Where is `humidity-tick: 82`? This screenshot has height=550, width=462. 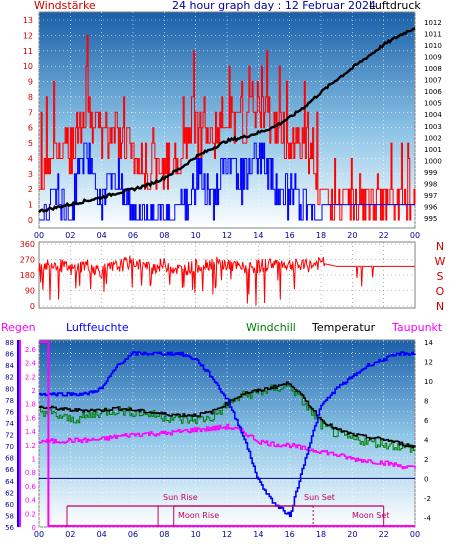
humidity-tick: 82 is located at coordinates (9, 378).